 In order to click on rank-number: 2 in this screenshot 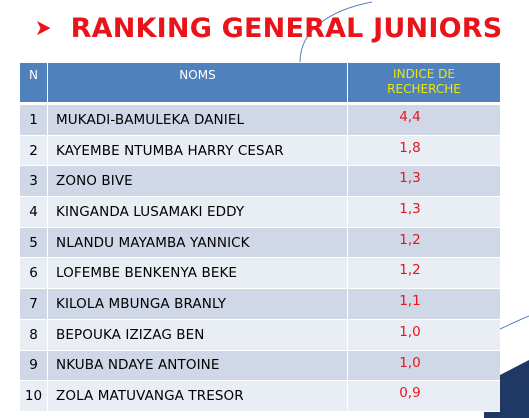, I will do `click(34, 151)`.